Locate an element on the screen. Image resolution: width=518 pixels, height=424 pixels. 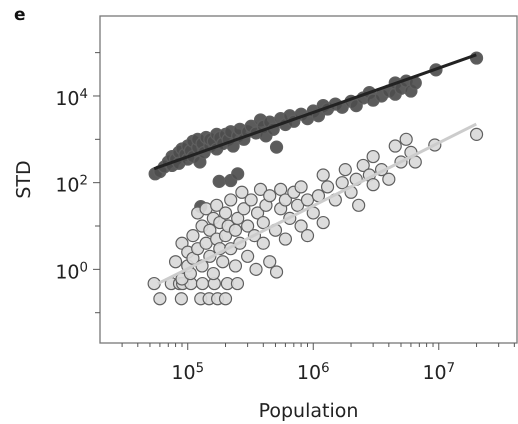
y-tick-label: 10$^{4}$ is located at coordinates (71, 98).